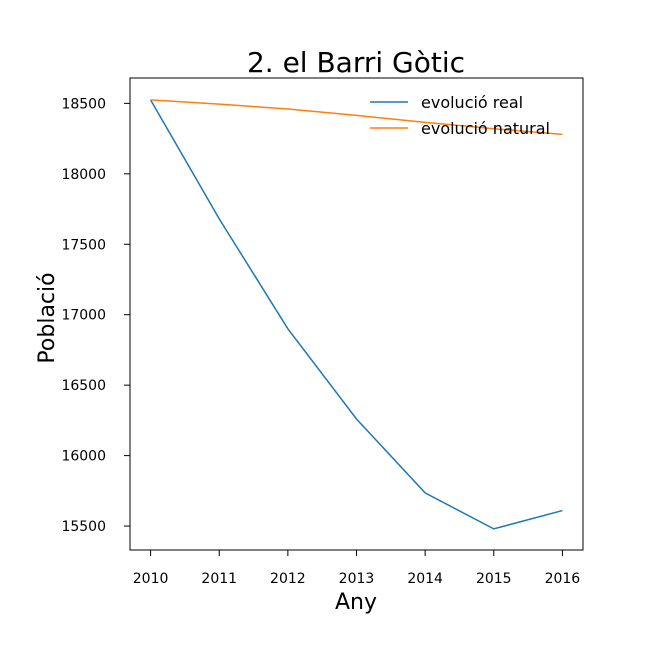  What do you see at coordinates (357, 568) in the screenshot?
I see `x-axis: 2010 2011 2012 2013 2014 2015 2016` at bounding box center [357, 568].